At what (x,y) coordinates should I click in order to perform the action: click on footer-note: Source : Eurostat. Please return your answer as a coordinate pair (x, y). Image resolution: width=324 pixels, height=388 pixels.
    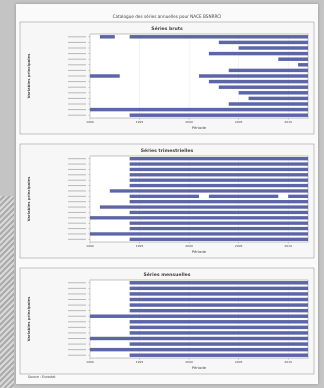
    Looking at the image, I should click on (42, 377).